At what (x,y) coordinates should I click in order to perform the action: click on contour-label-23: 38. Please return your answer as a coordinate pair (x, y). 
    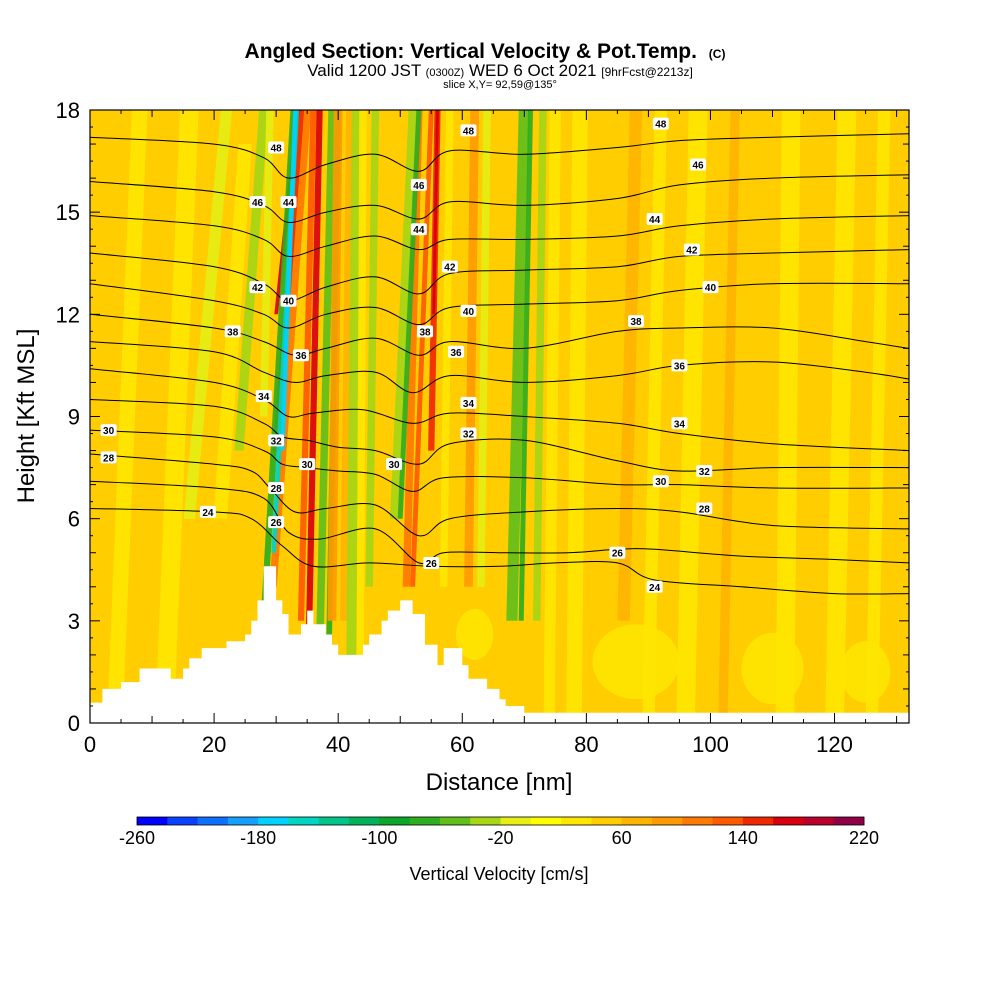
    Looking at the image, I should click on (636, 321).